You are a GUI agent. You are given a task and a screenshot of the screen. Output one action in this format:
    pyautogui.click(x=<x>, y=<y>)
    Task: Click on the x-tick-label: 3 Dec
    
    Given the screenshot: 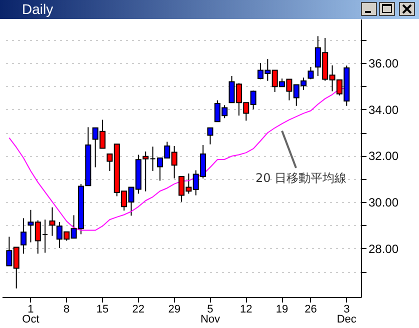 What is the action you would take?
    pyautogui.click(x=346, y=315)
    